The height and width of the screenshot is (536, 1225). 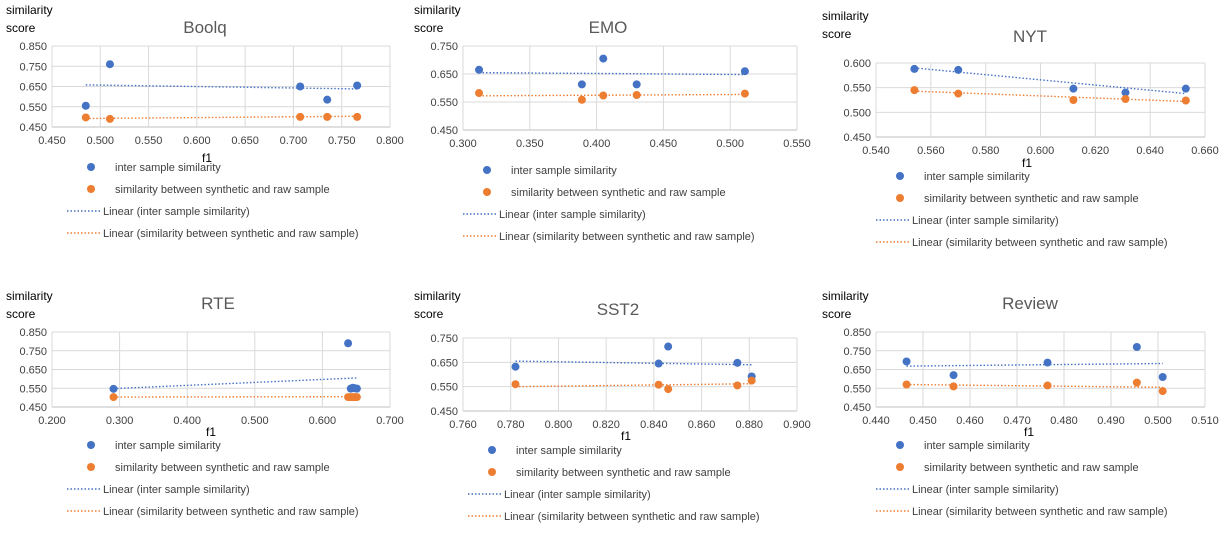 What do you see at coordinates (931, 151) in the screenshot?
I see `x-tick-label: 0.560` at bounding box center [931, 151].